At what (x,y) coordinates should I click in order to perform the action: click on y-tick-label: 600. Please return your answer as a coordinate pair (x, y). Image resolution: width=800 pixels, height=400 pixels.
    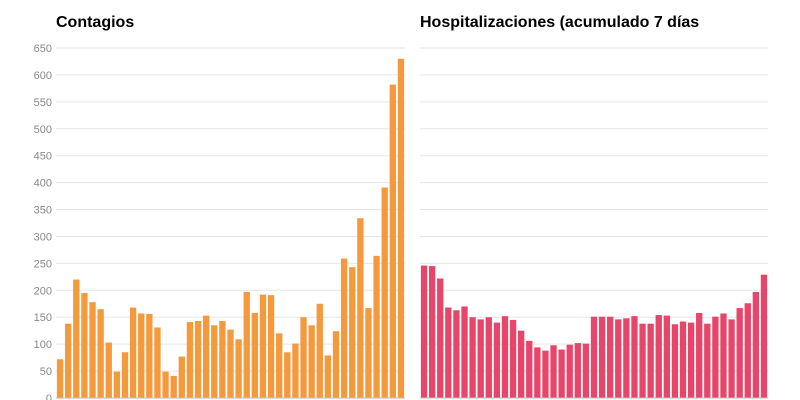
    Looking at the image, I should click on (43, 76).